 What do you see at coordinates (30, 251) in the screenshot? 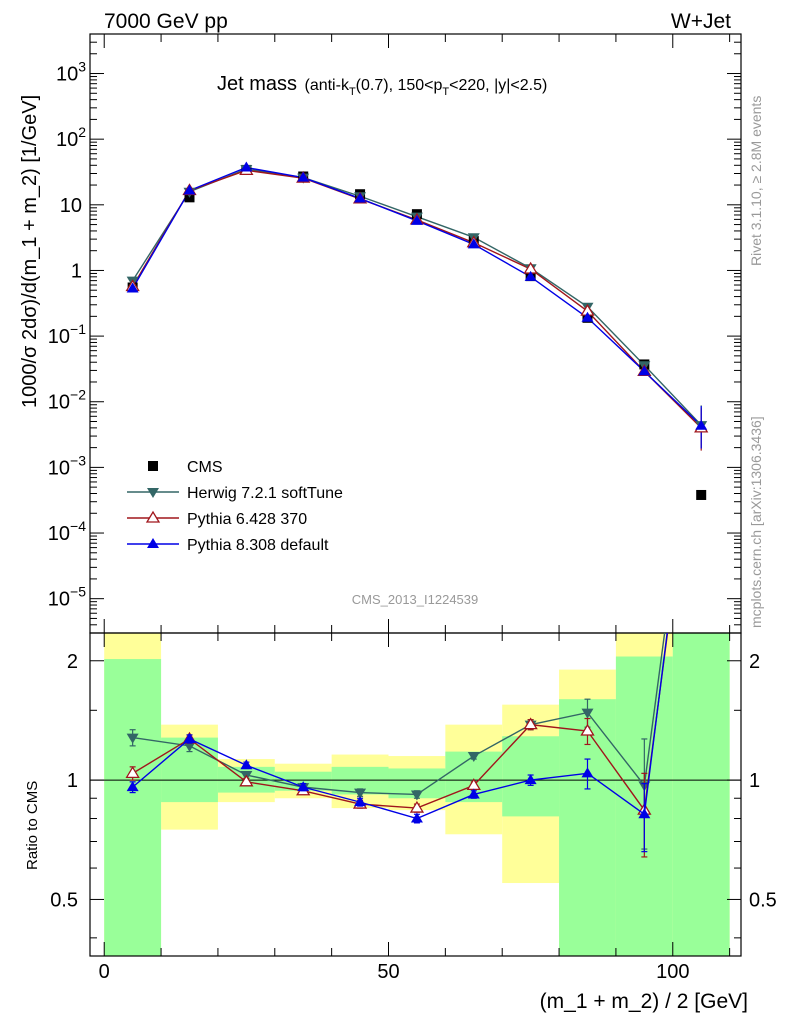
I see `main-y-axis-label: 1000/σ 2dσ)/d(m_1 + m_2) [1/GeV]` at bounding box center [30, 251].